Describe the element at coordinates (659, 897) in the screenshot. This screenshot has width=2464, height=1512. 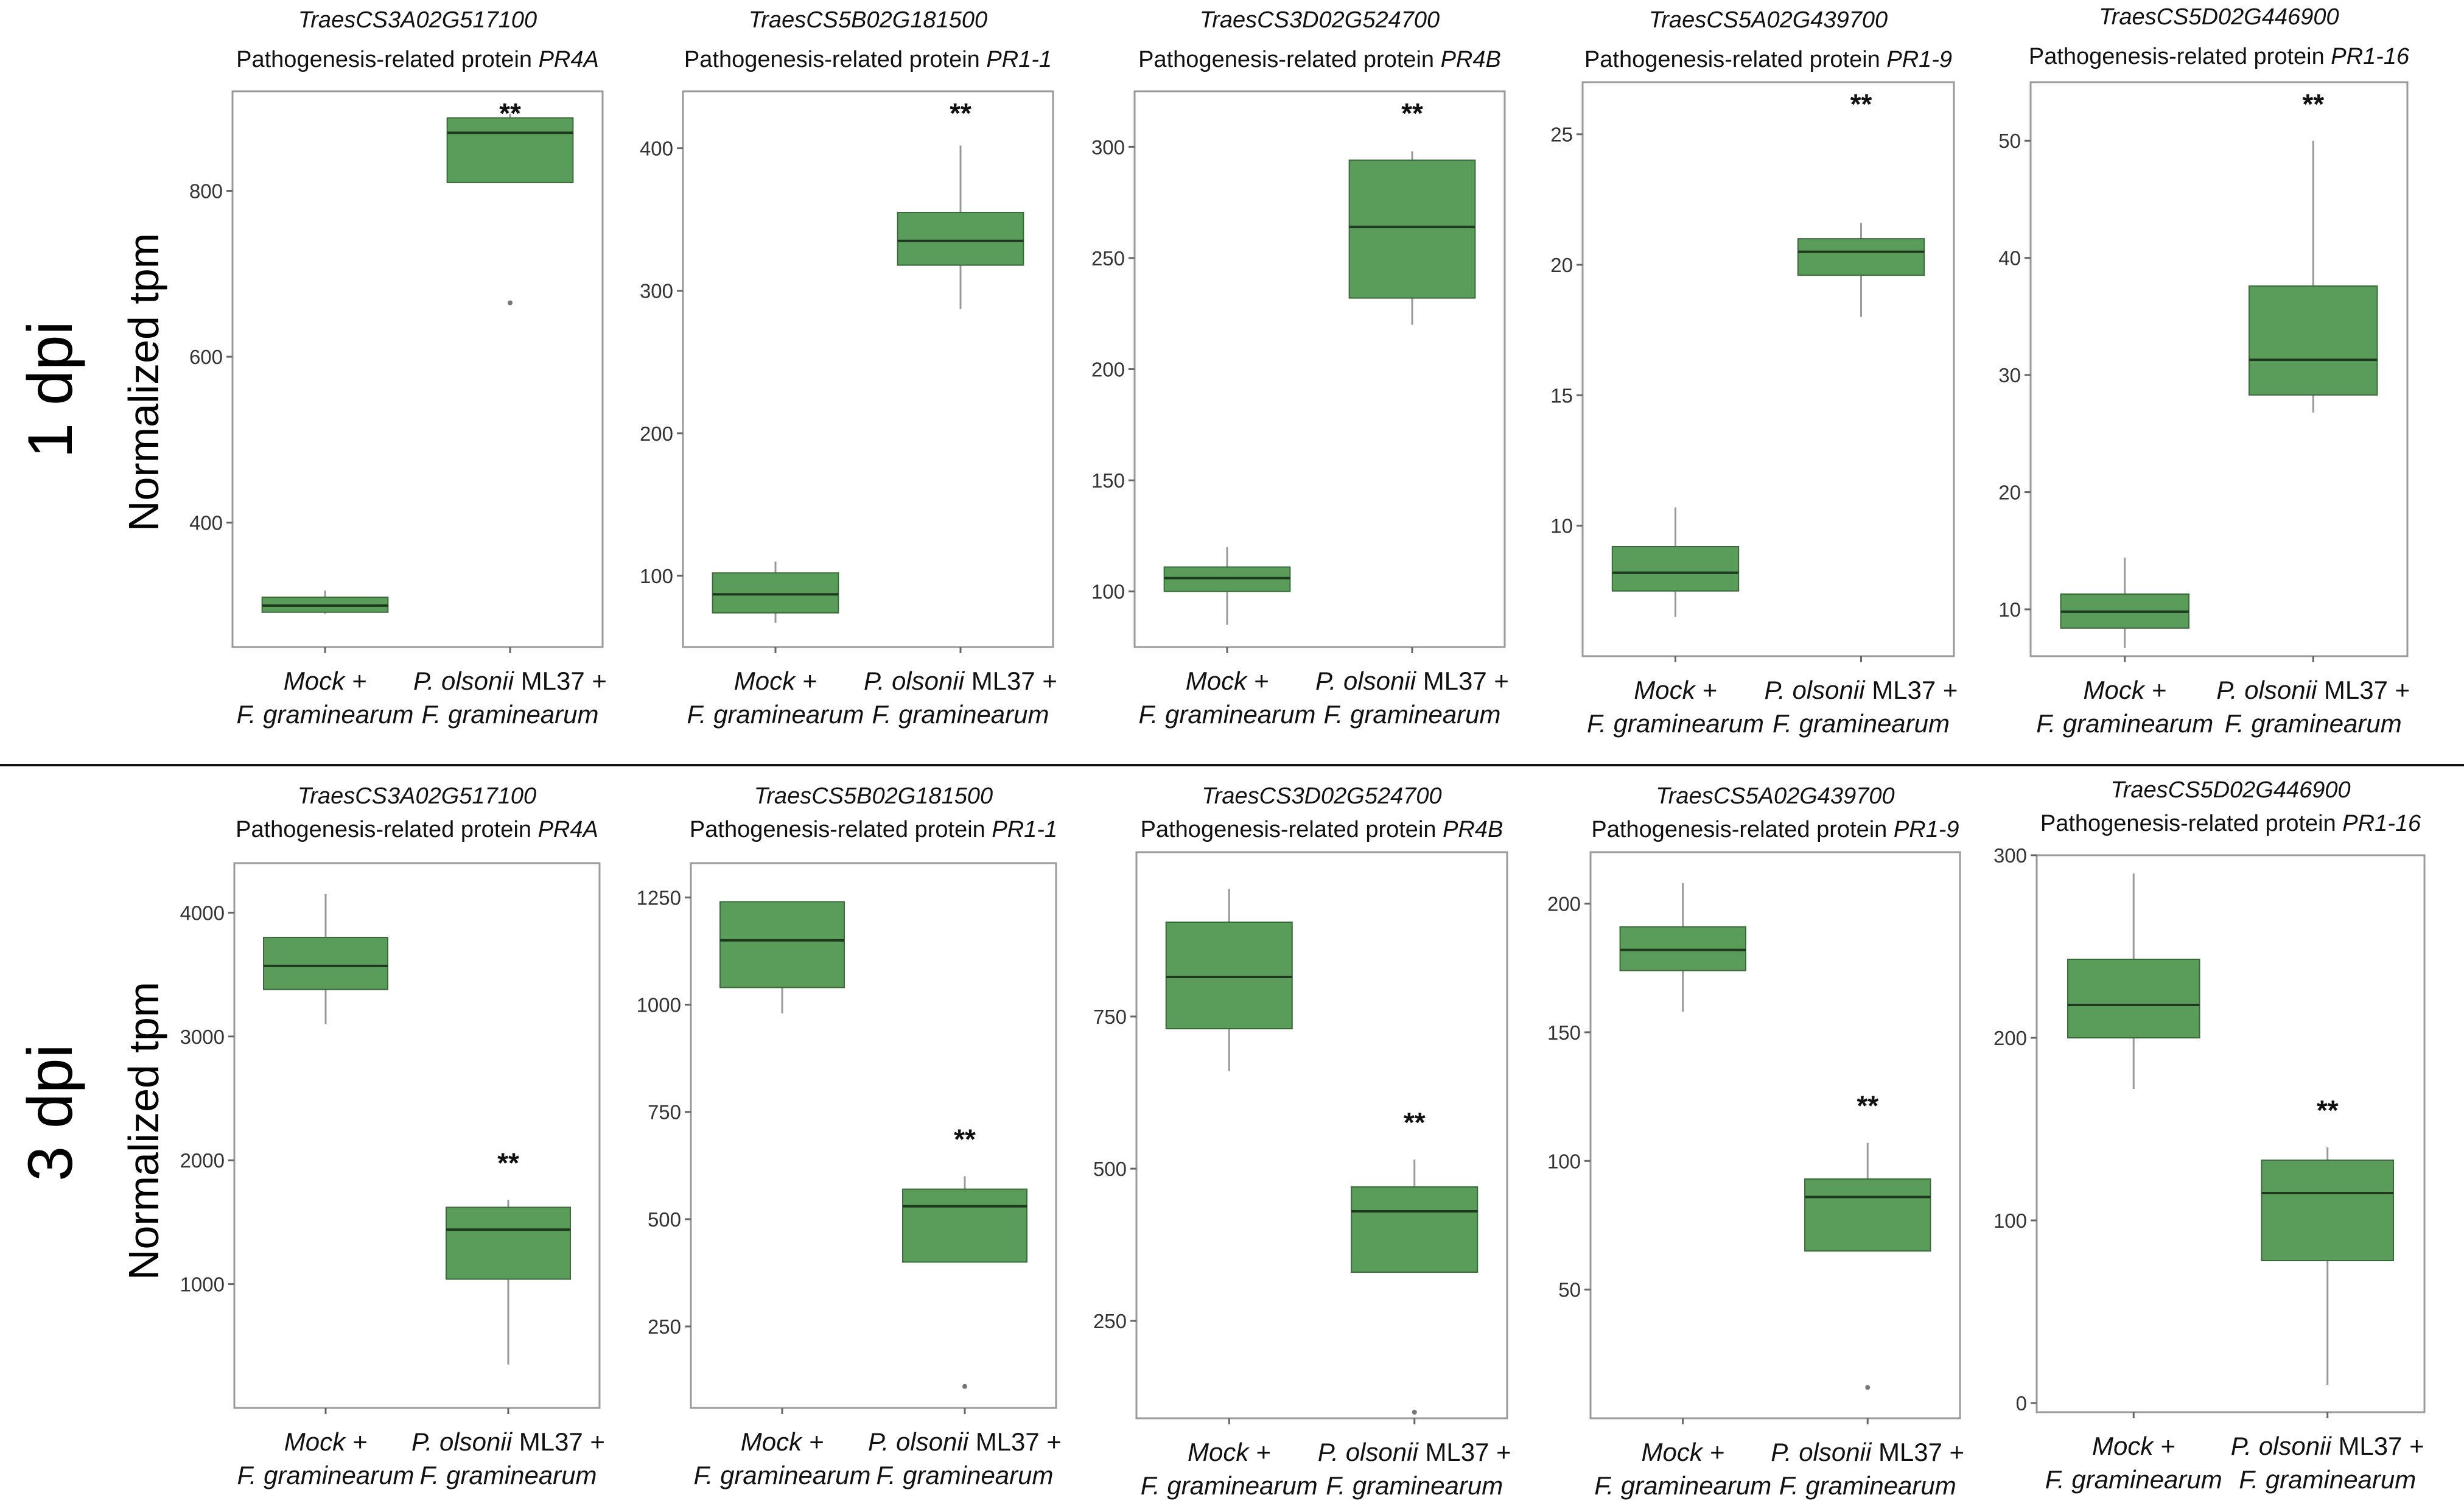
I see `y-tick-label: 1250` at that location.